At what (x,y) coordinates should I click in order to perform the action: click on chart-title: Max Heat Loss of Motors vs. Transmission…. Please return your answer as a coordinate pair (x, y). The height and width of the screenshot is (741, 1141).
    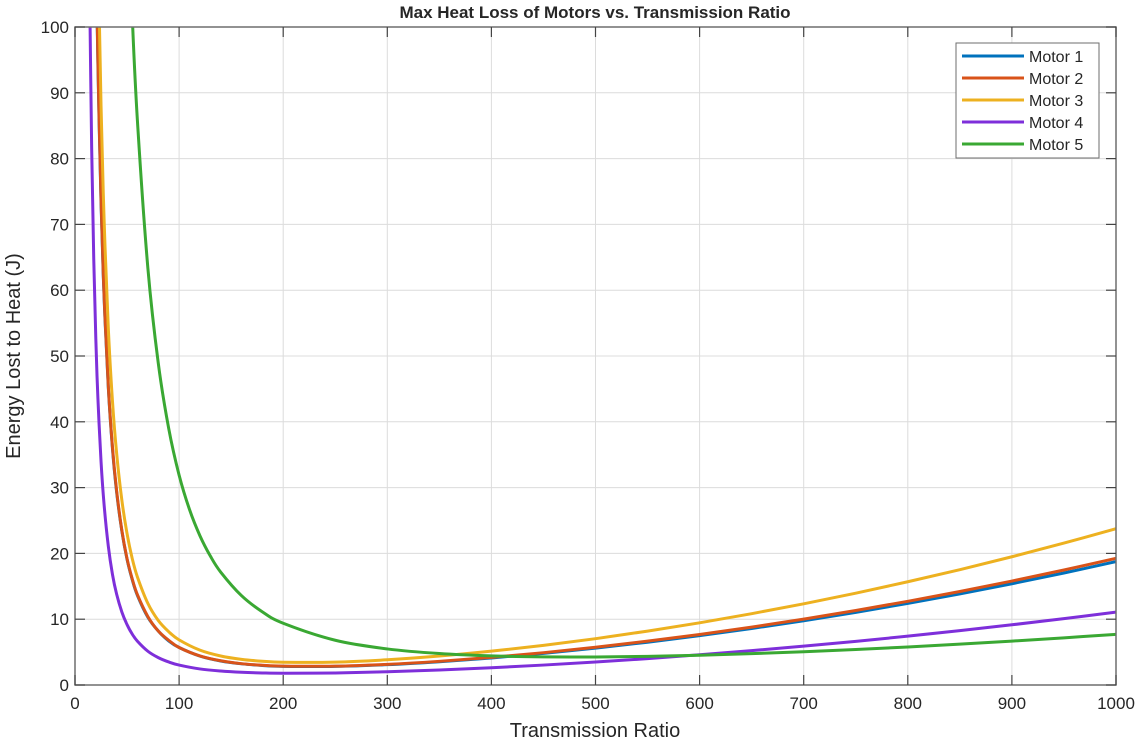
    Looking at the image, I should click on (594, 12).